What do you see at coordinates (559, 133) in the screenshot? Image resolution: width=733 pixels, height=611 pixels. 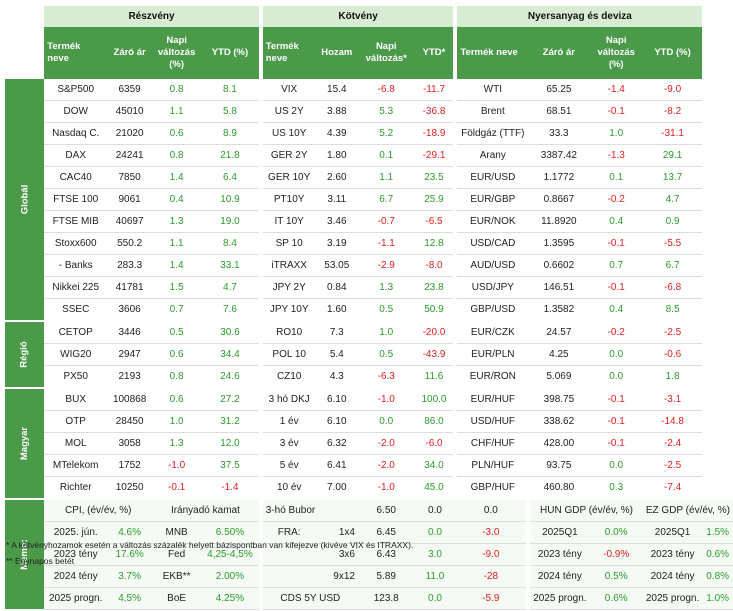 I see `close-value: 33.3` at bounding box center [559, 133].